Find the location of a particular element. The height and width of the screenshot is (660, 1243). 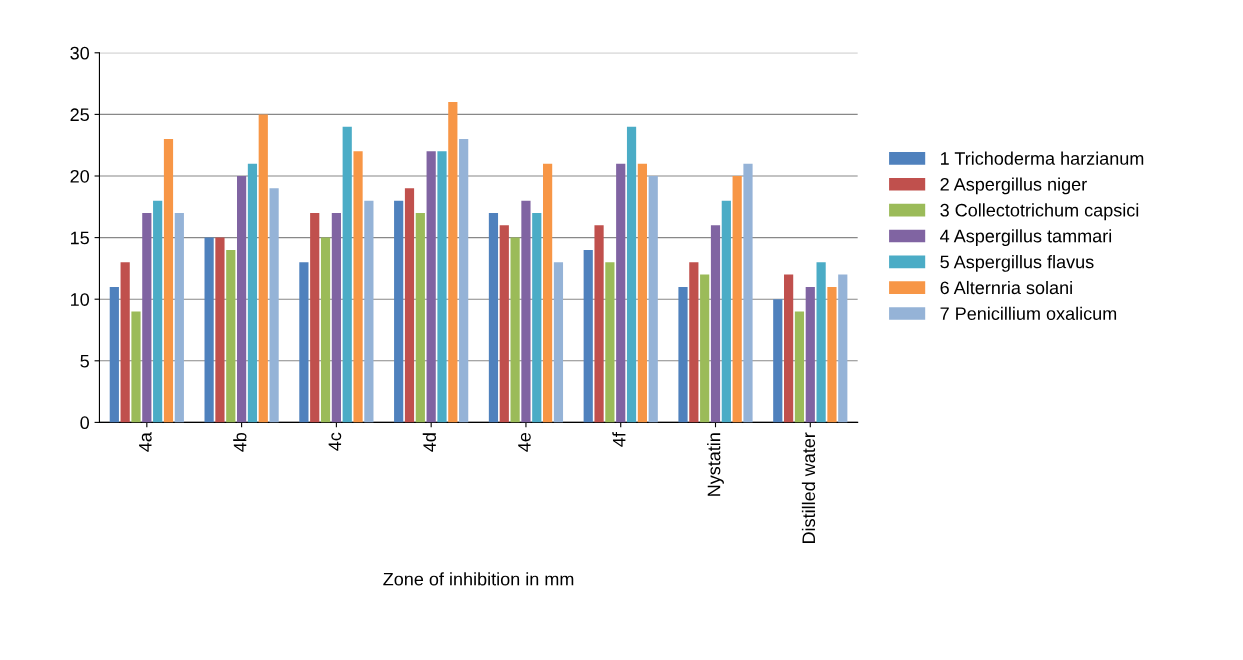

y-tick-label: 25 is located at coordinates (79, 115).